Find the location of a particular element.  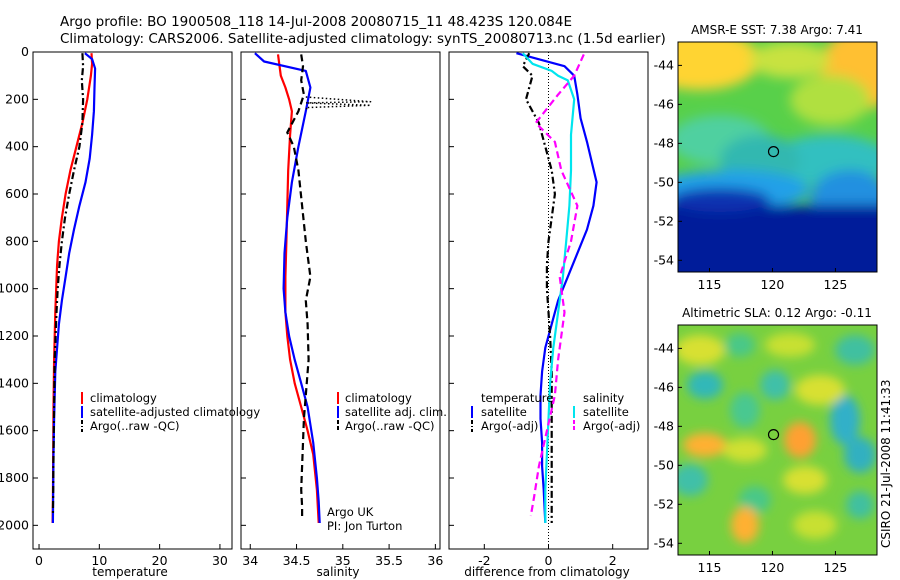

temperature-xlabel: temperature is located at coordinates (129, 572).